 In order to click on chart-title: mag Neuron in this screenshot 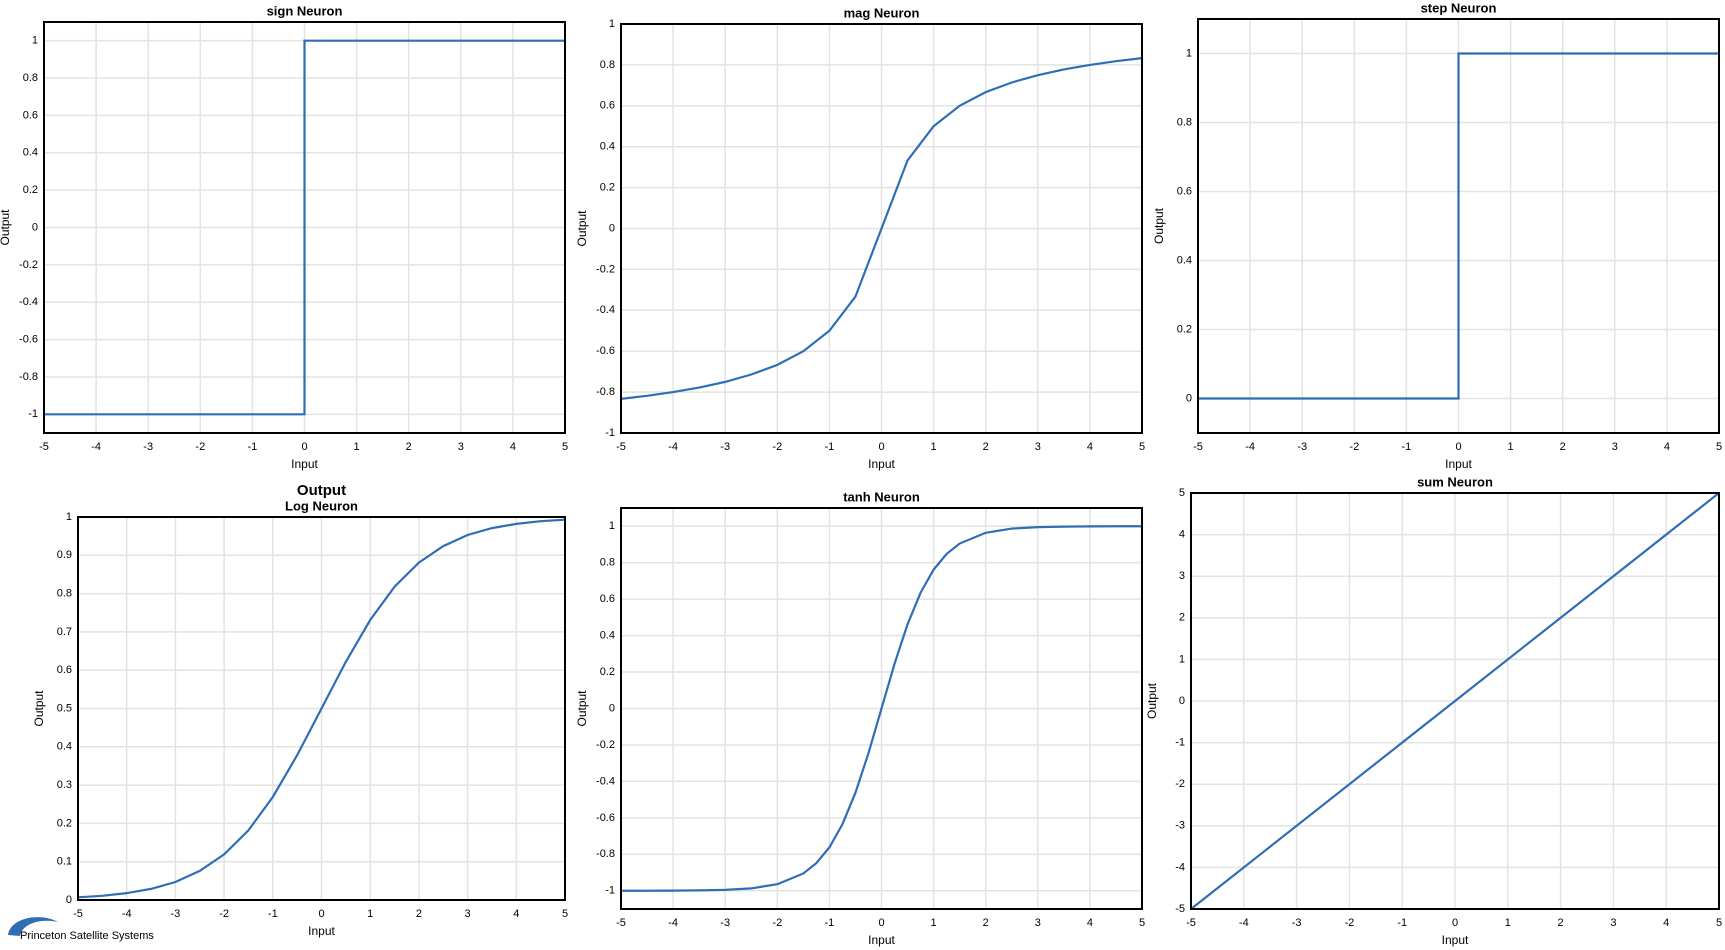, I will do `click(882, 12)`.